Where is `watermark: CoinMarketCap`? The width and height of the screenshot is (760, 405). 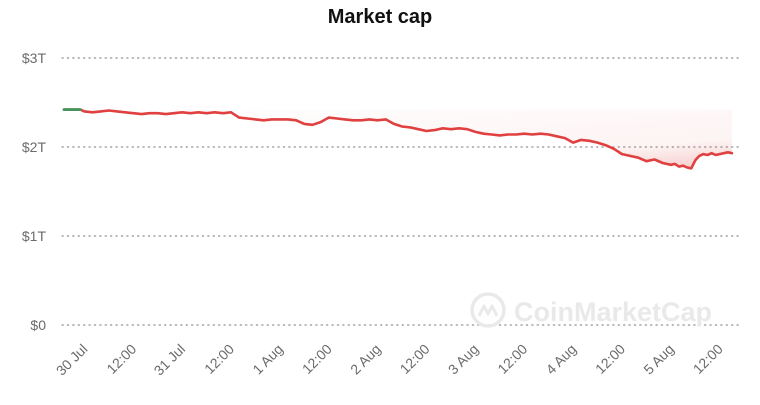 watermark: CoinMarketCap is located at coordinates (591, 310).